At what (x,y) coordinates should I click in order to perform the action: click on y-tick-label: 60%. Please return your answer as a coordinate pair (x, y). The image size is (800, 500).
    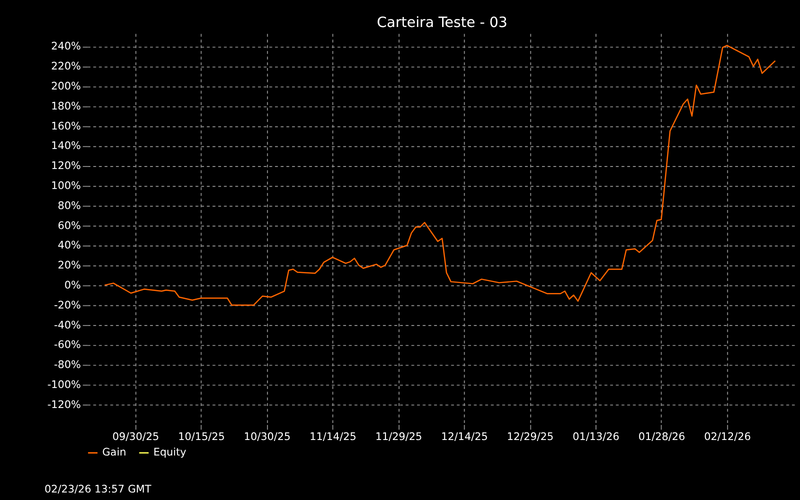
    Looking at the image, I should click on (70, 226).